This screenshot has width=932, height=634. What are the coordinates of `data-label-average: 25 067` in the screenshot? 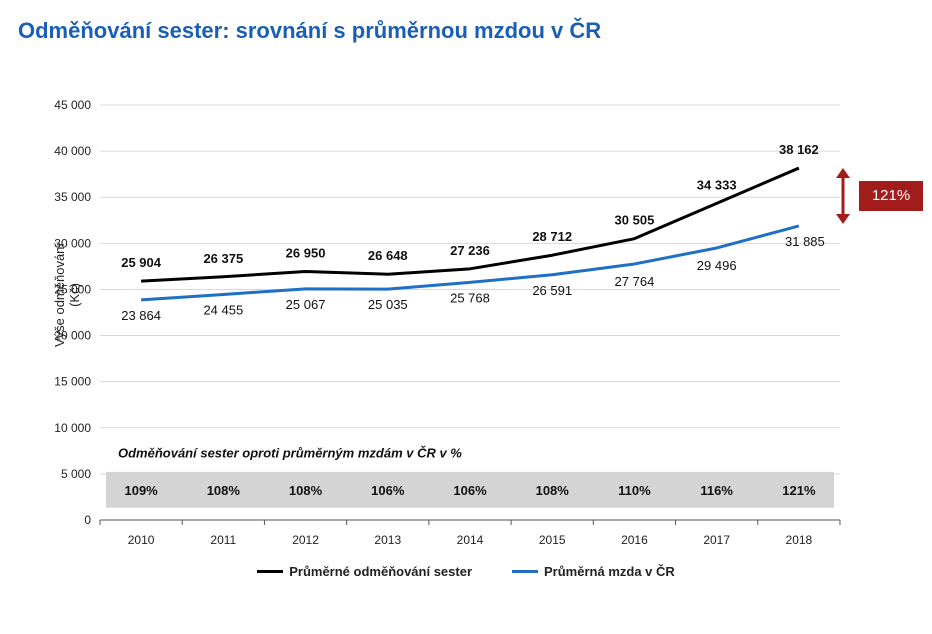 It's located at (306, 304).